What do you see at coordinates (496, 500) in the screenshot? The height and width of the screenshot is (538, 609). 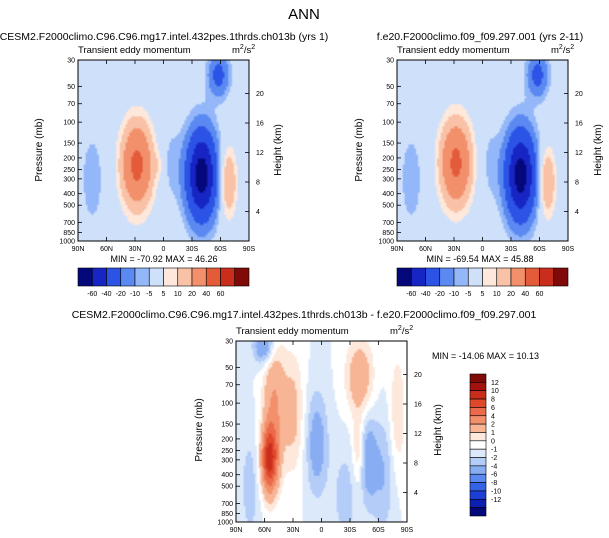 I see `colorbar-label: -12` at bounding box center [496, 500].